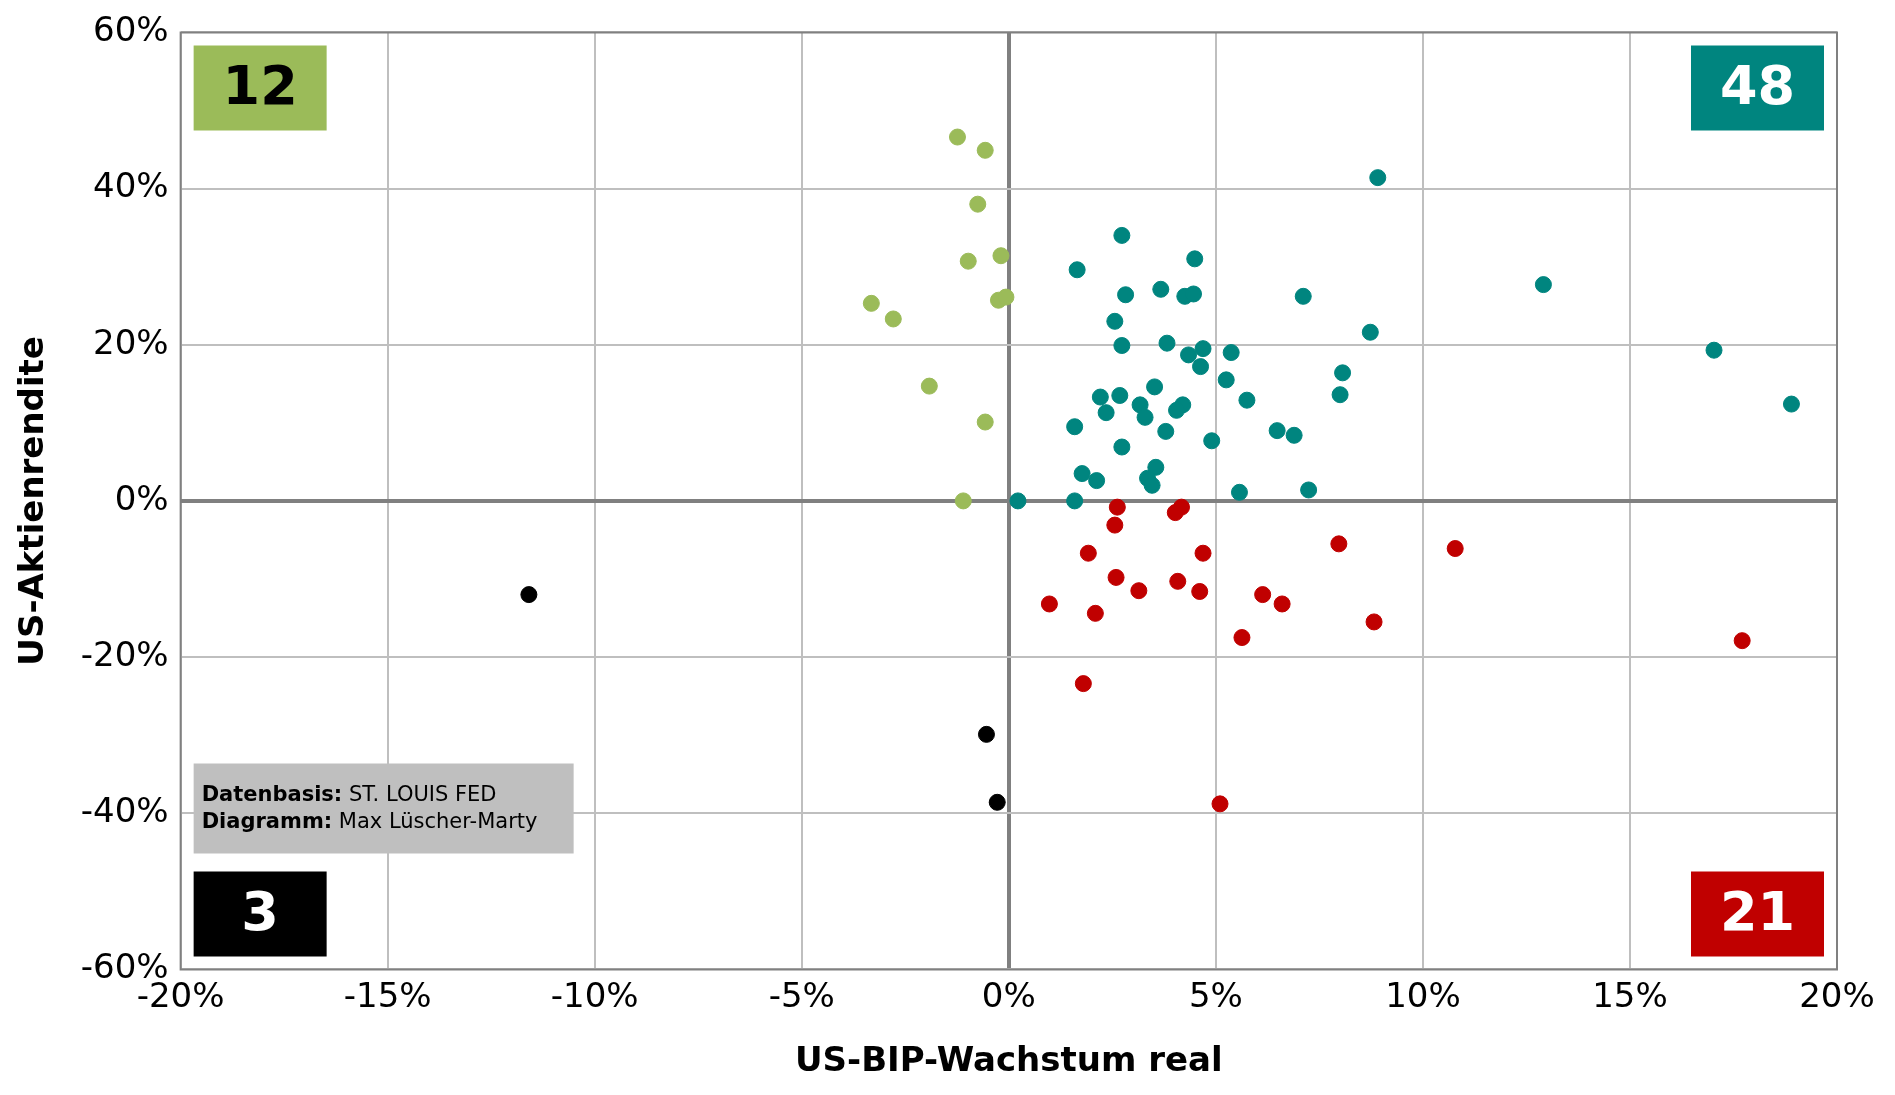  Describe the element at coordinates (801, 994) in the screenshot. I see `x-tick-label: -5%` at that location.